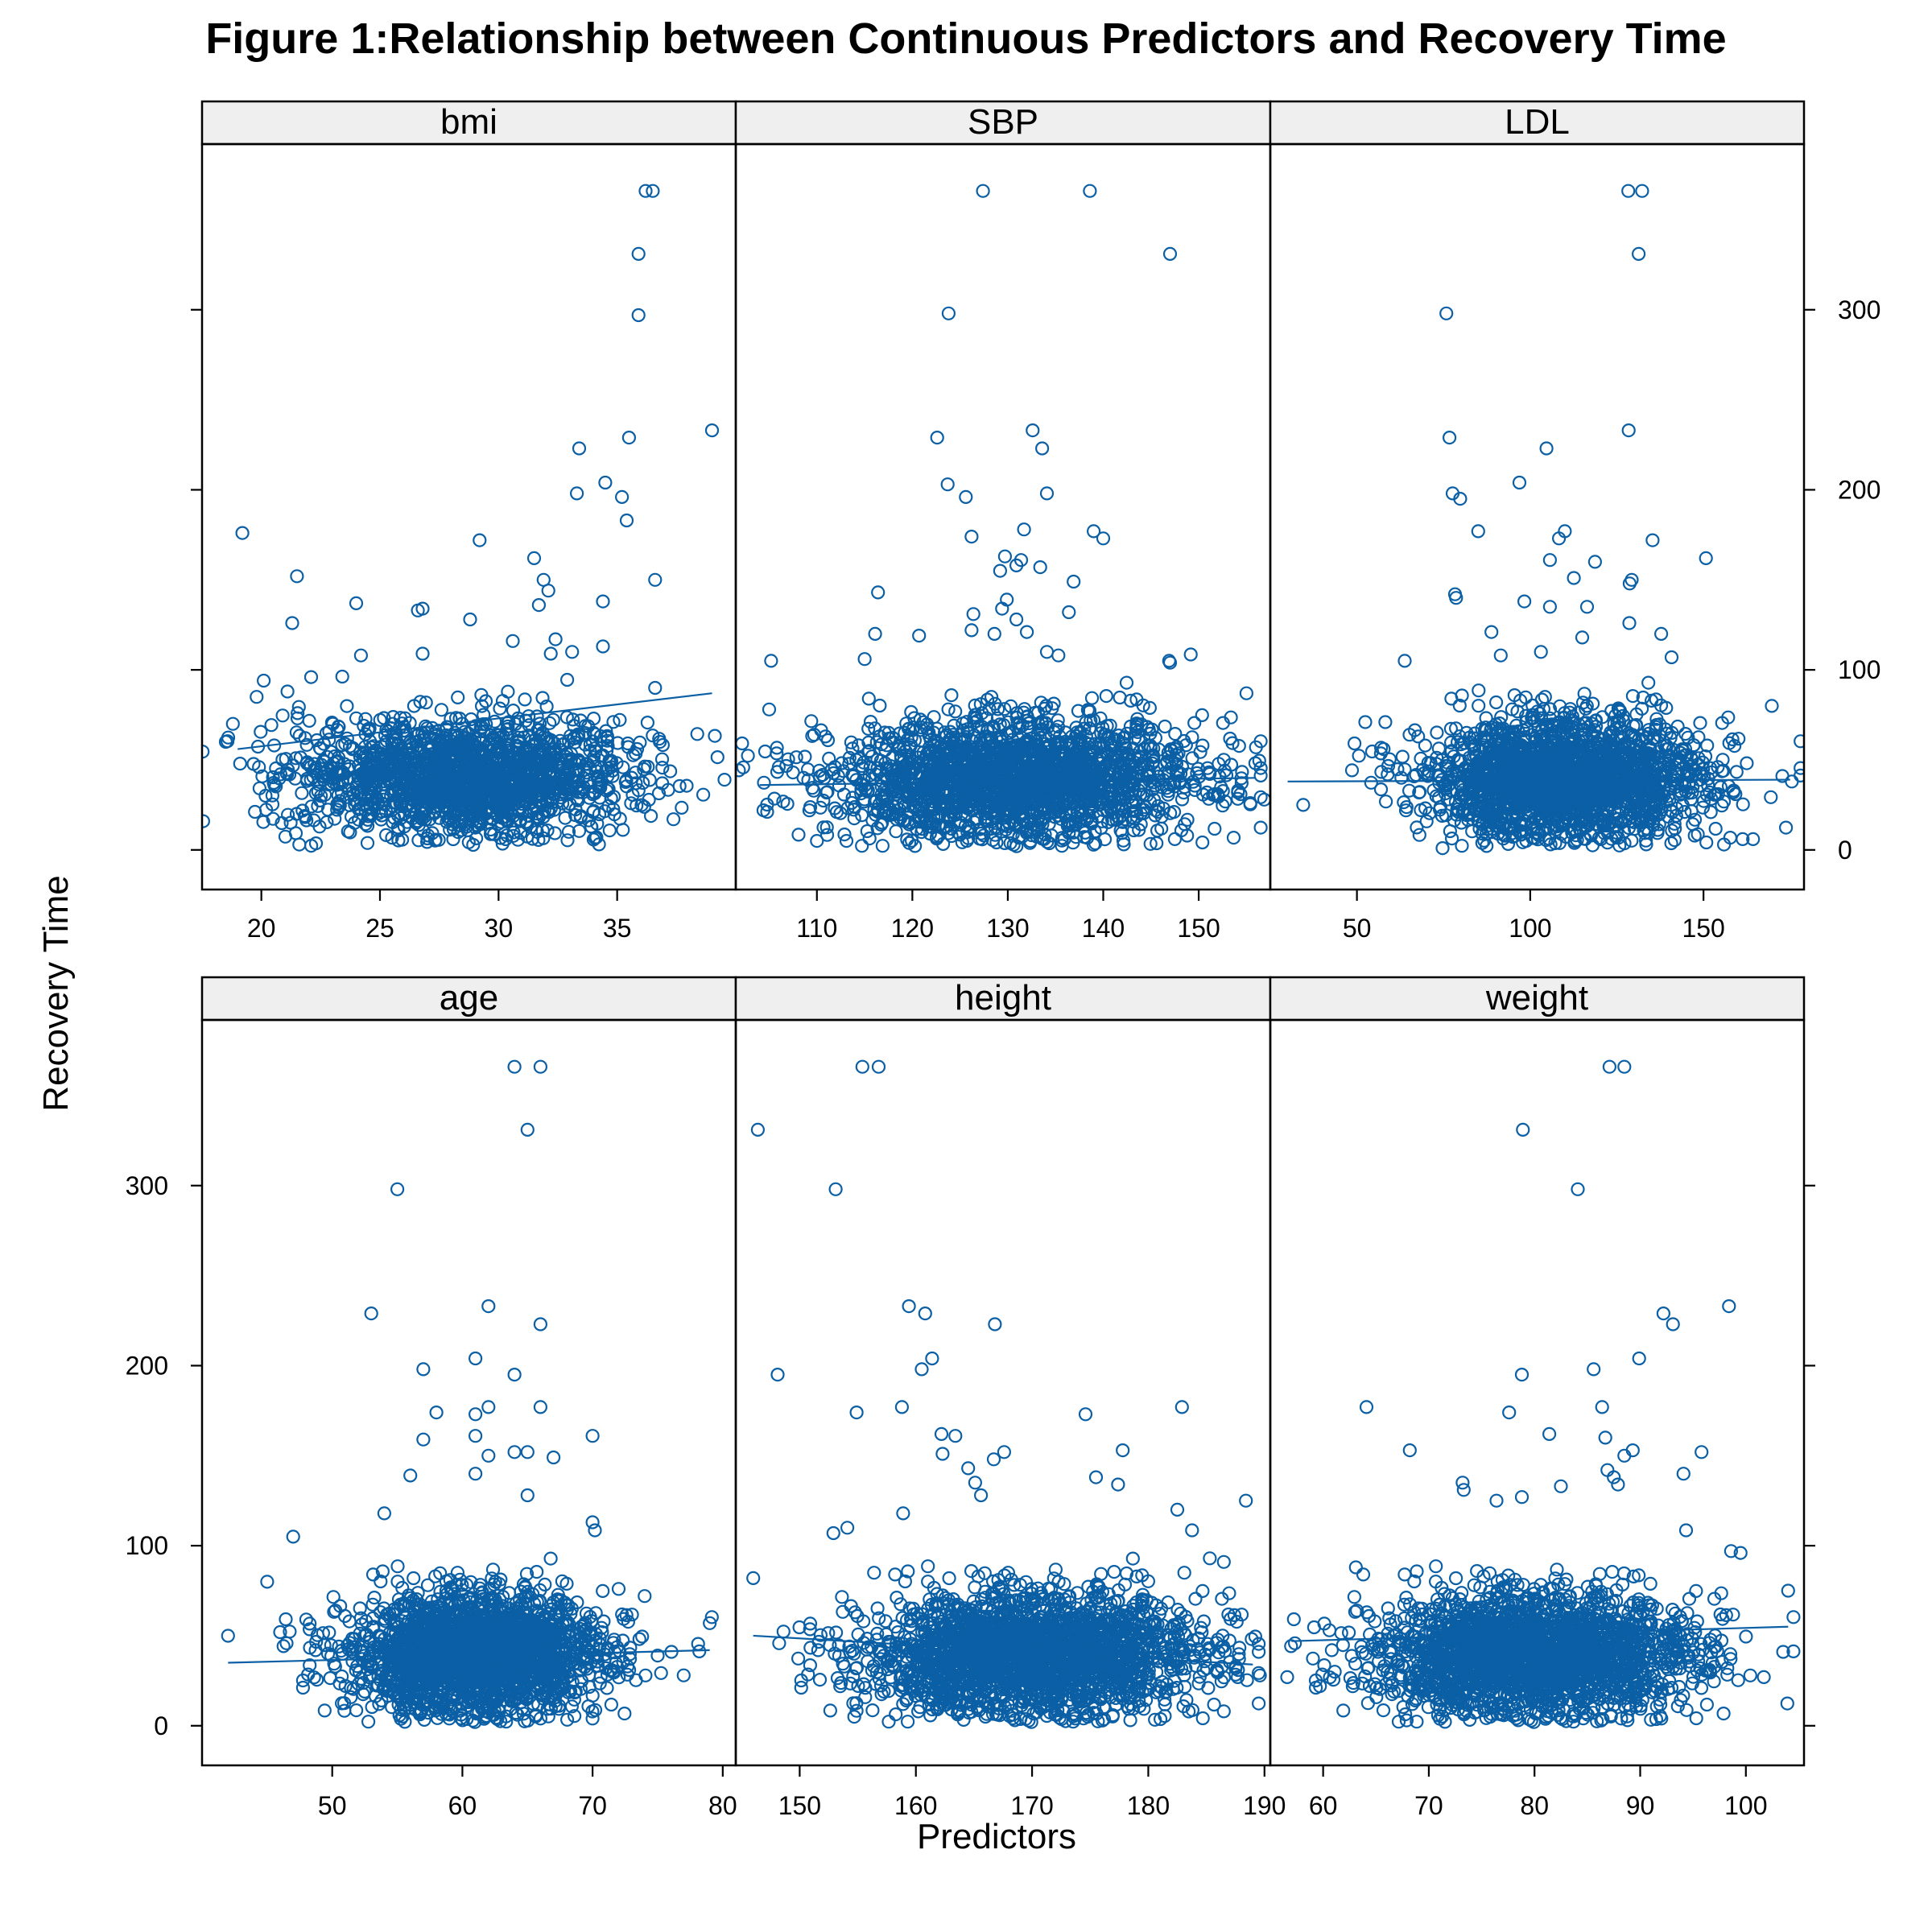 The width and height of the screenshot is (1932, 1932). I want to click on strip-bmi, so click(468, 123).